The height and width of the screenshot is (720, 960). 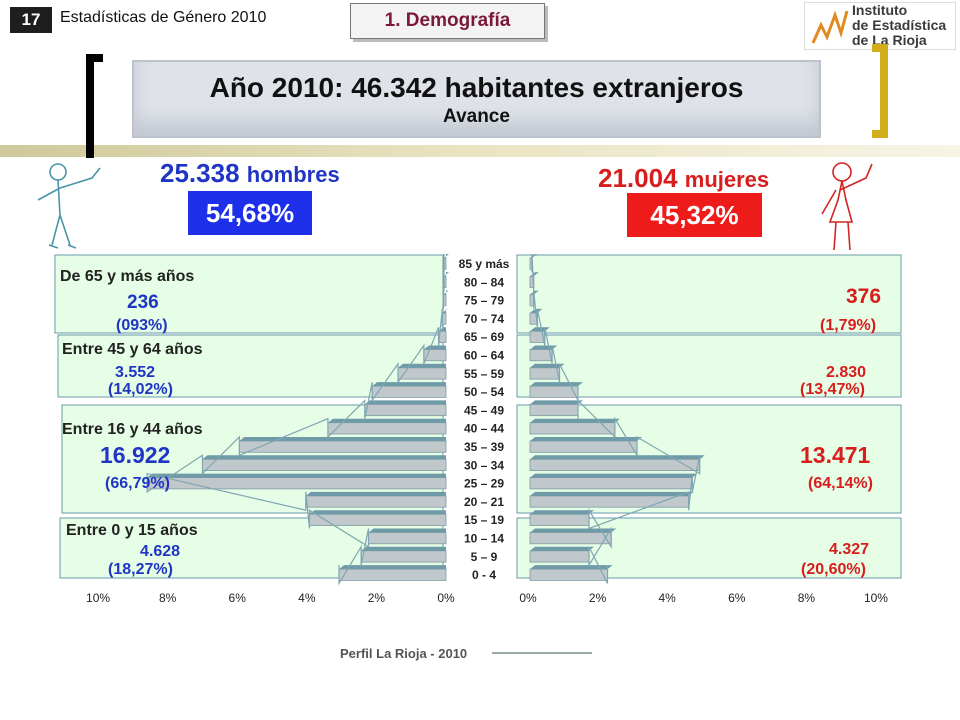 What do you see at coordinates (307, 598) in the screenshot?
I see `x-tick-left: 4%` at bounding box center [307, 598].